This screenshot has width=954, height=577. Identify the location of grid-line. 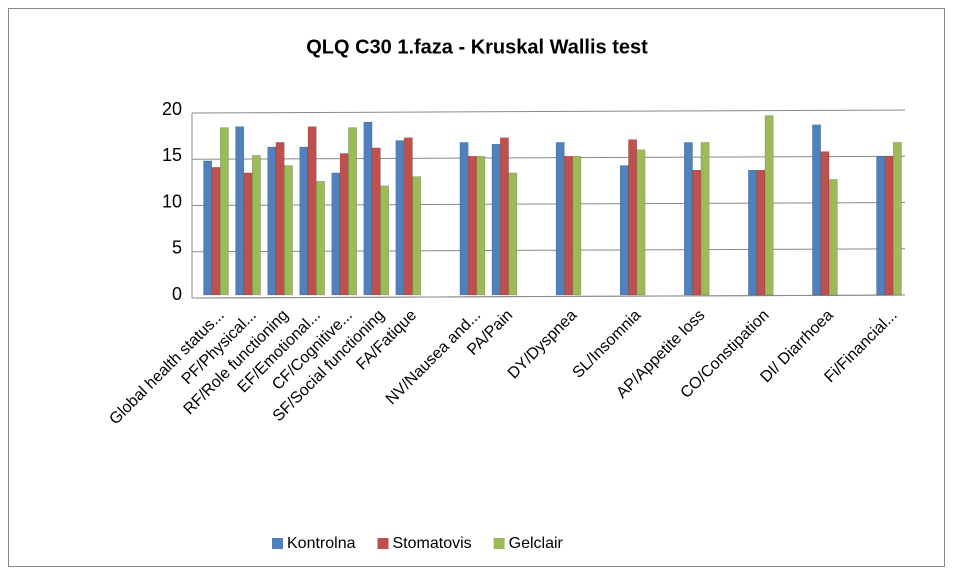
(548, 111).